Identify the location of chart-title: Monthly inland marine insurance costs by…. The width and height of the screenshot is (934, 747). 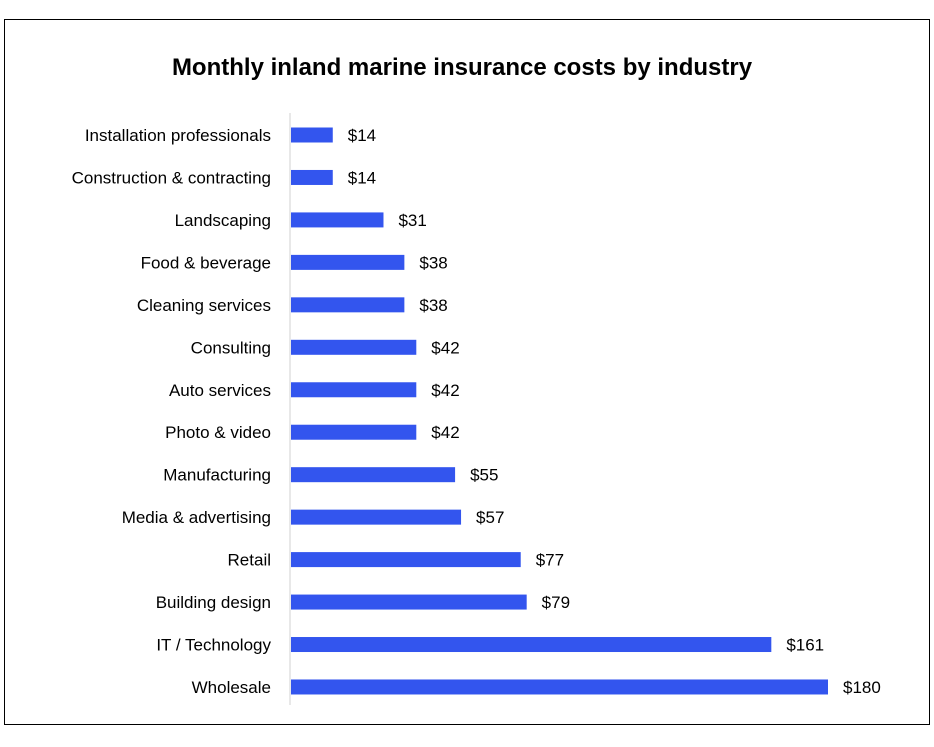
(462, 67).